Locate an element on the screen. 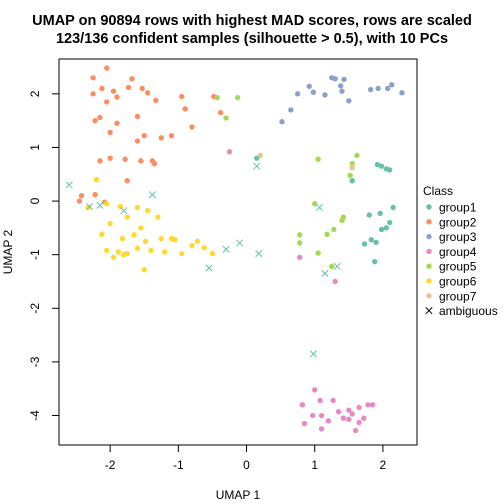 The width and height of the screenshot is (504, 504). x-tick-label: -1 is located at coordinates (178, 465).